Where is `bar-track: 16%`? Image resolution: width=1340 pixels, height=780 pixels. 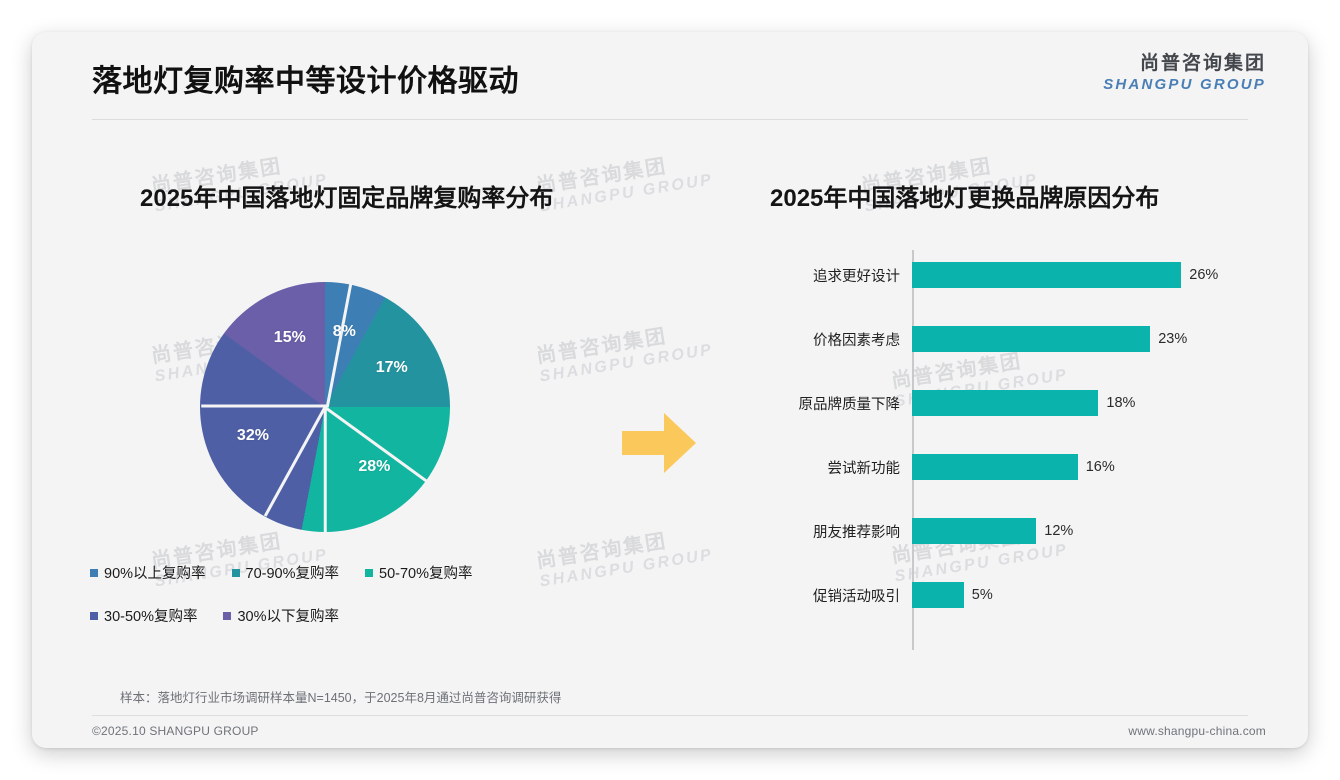
bar-track: 16% is located at coordinates (1097, 467).